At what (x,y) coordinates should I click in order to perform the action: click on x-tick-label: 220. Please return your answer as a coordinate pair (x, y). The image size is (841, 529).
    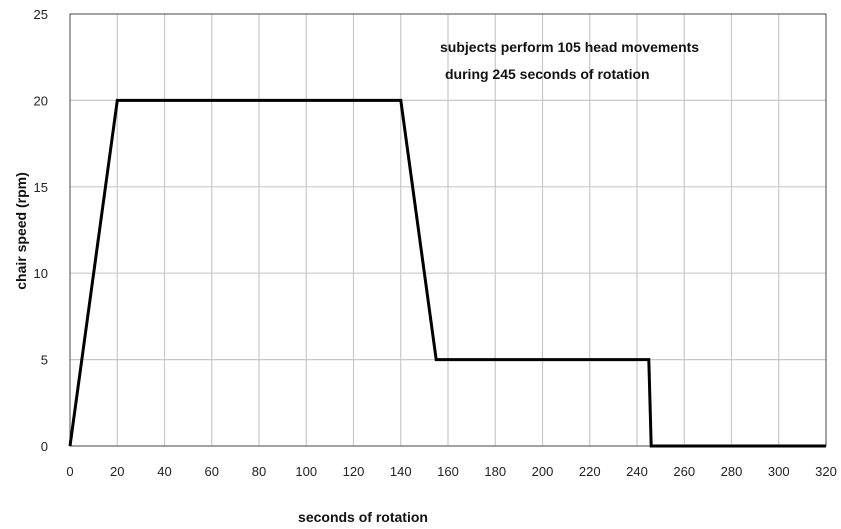
    Looking at the image, I should click on (590, 471).